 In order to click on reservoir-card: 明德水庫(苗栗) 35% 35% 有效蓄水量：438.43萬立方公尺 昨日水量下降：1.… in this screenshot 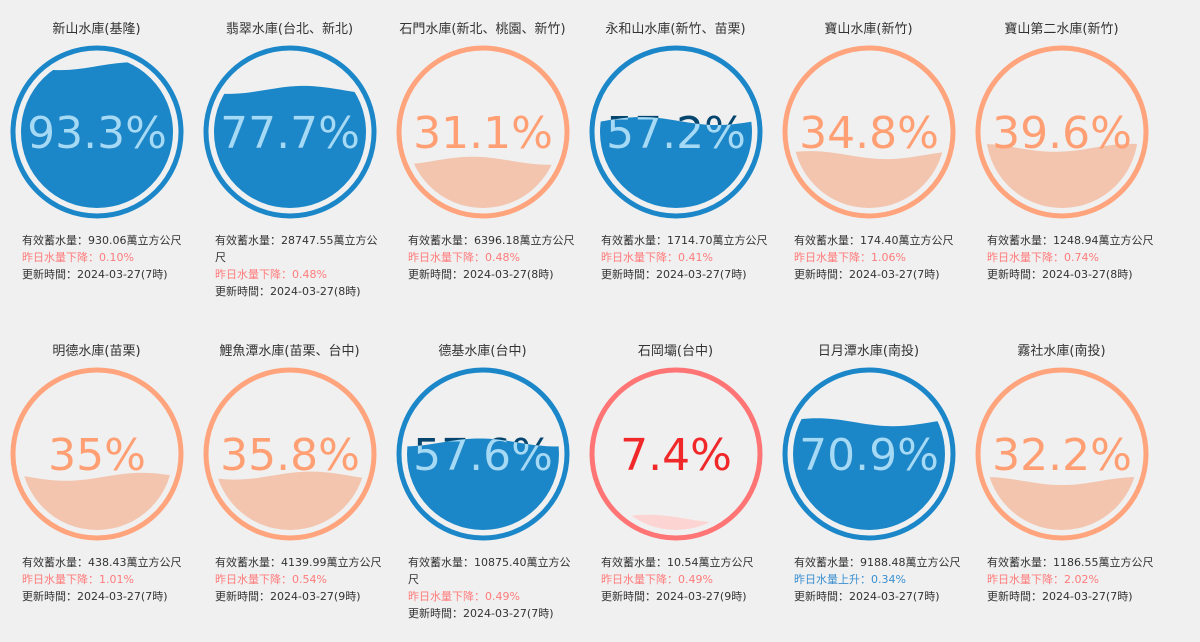, I will do `click(96, 482)`.